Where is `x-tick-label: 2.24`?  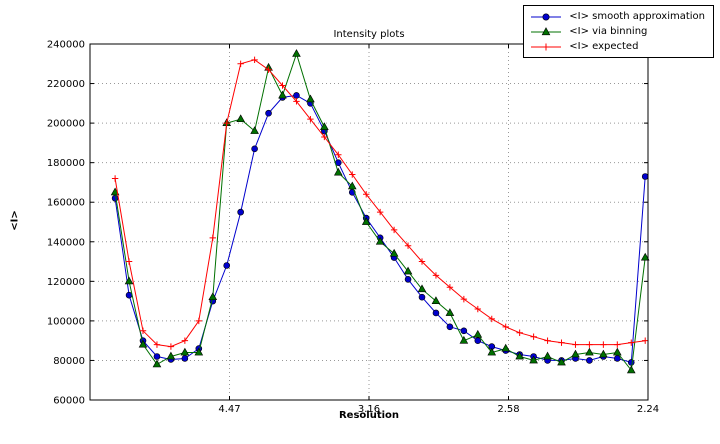
x-tick-label: 2.24 is located at coordinates (648, 409).